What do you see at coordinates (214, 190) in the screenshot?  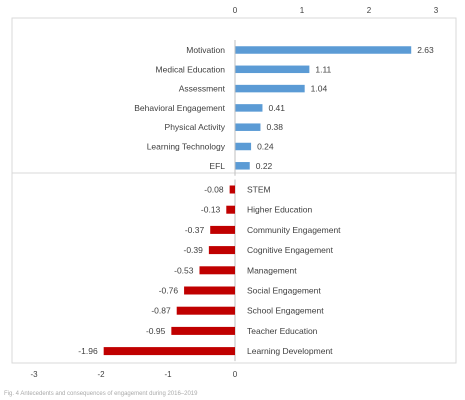 I see `bottom-value-label: -0.08` at bounding box center [214, 190].